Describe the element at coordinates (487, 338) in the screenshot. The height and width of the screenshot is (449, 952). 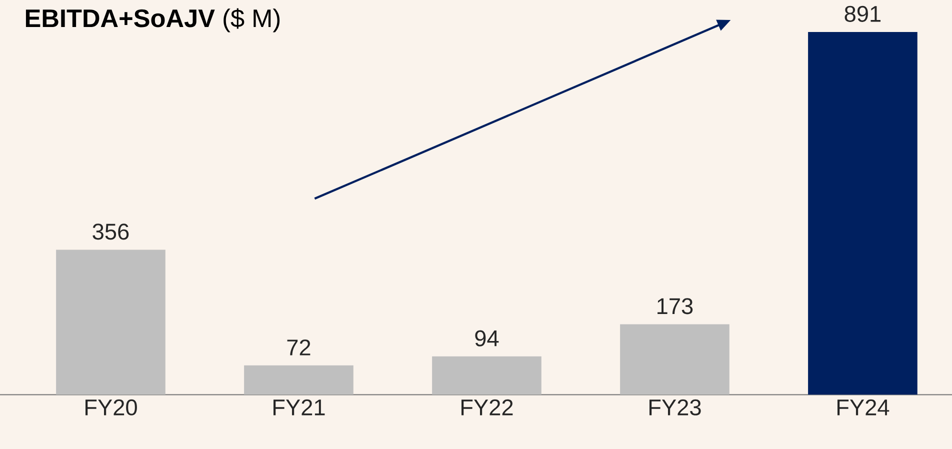
I see `data-label: 94` at that location.